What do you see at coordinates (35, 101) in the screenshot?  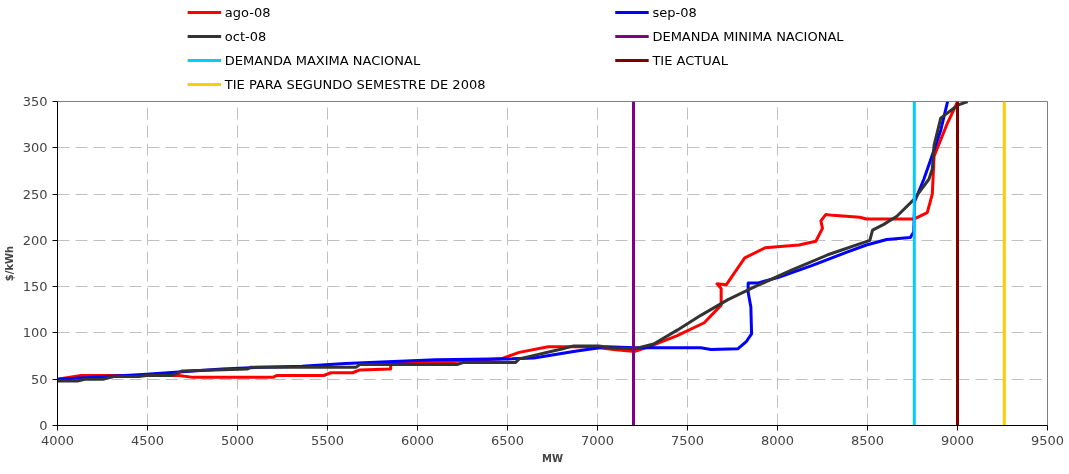 I see `y-tick-label: 350` at bounding box center [35, 101].